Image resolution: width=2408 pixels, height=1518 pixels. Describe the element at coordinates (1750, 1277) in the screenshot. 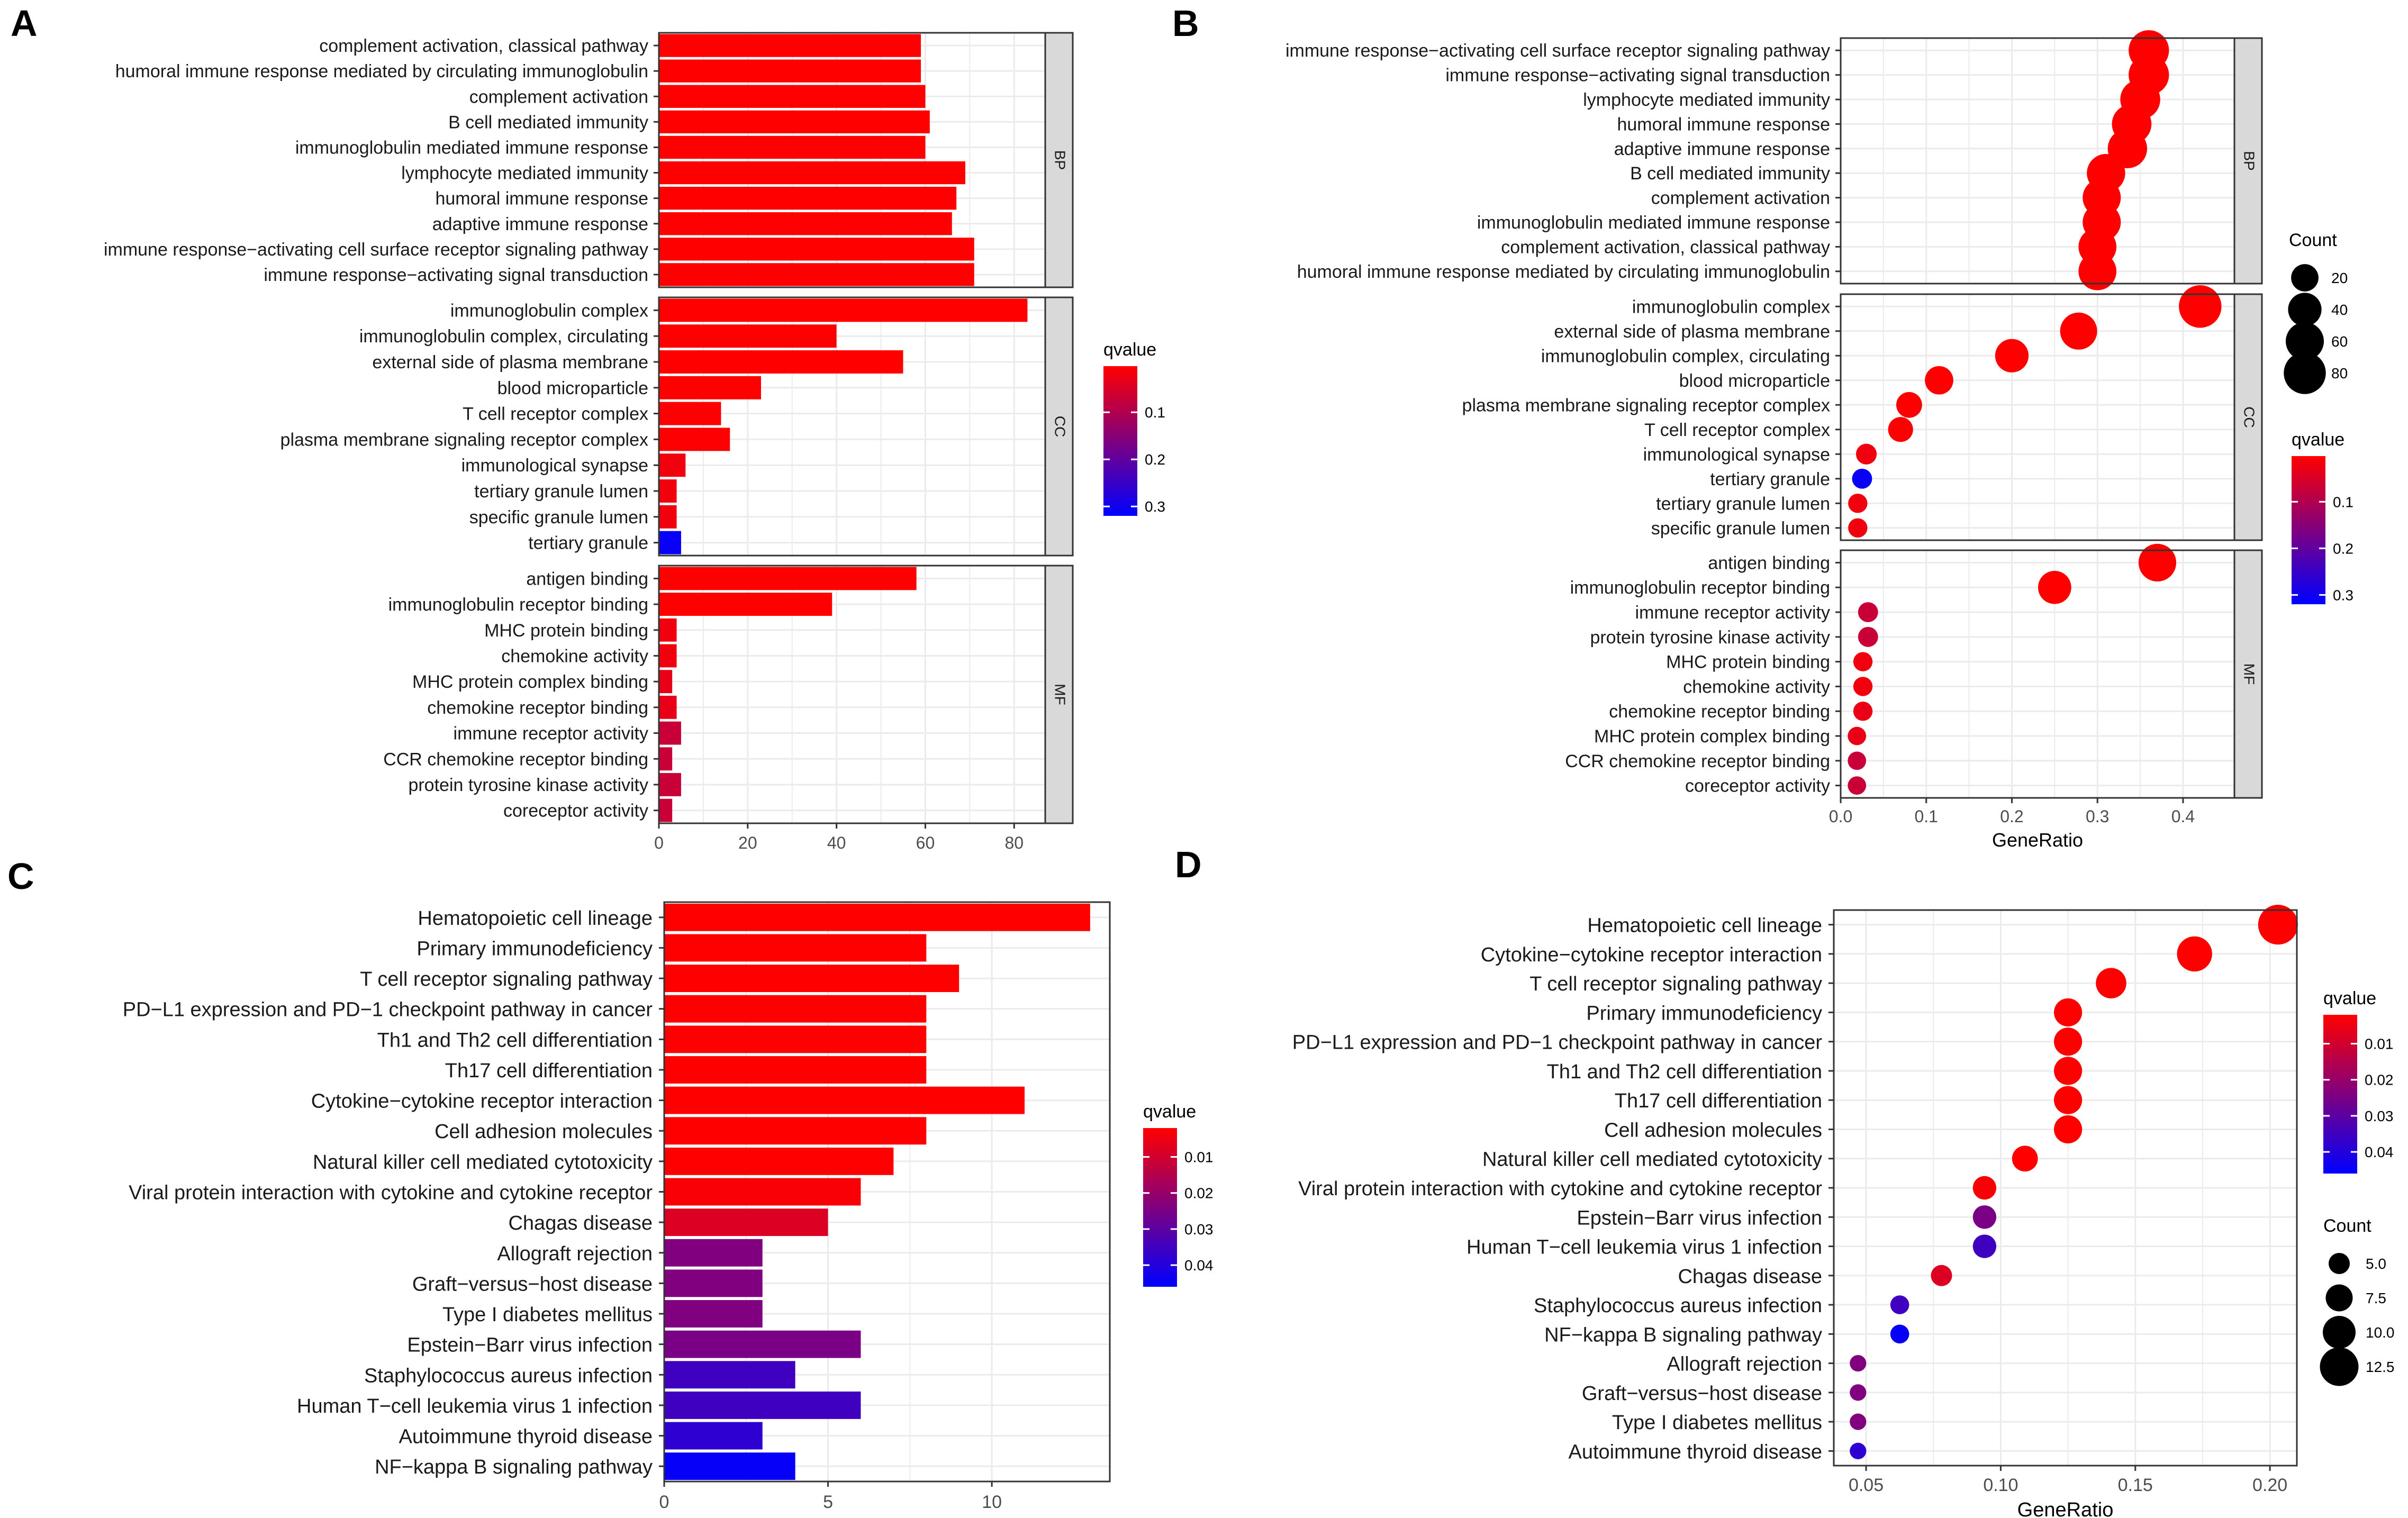

I see `panelD-category-label: Chagas disease` at that location.